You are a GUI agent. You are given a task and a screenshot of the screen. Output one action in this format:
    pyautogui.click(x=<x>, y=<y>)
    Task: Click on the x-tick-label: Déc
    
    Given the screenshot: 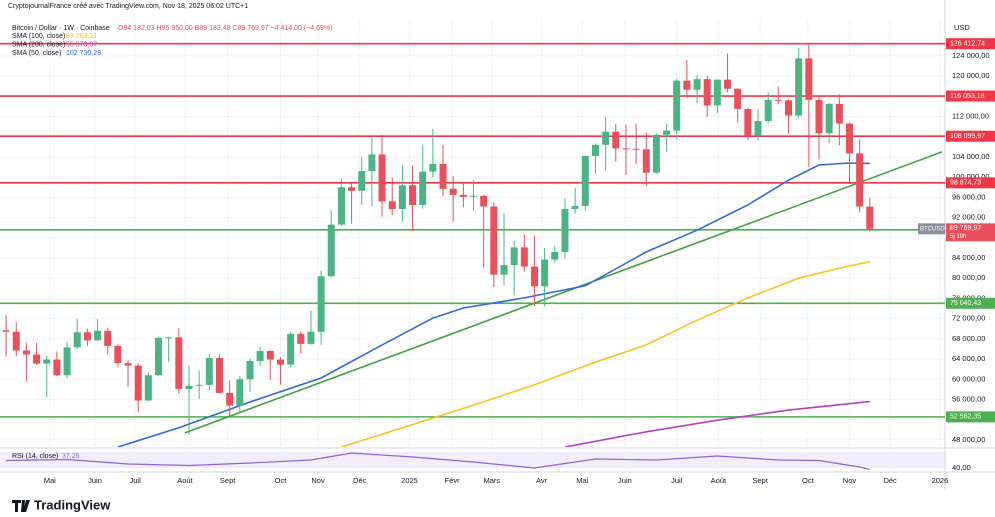 What is the action you would take?
    pyautogui.click(x=360, y=480)
    